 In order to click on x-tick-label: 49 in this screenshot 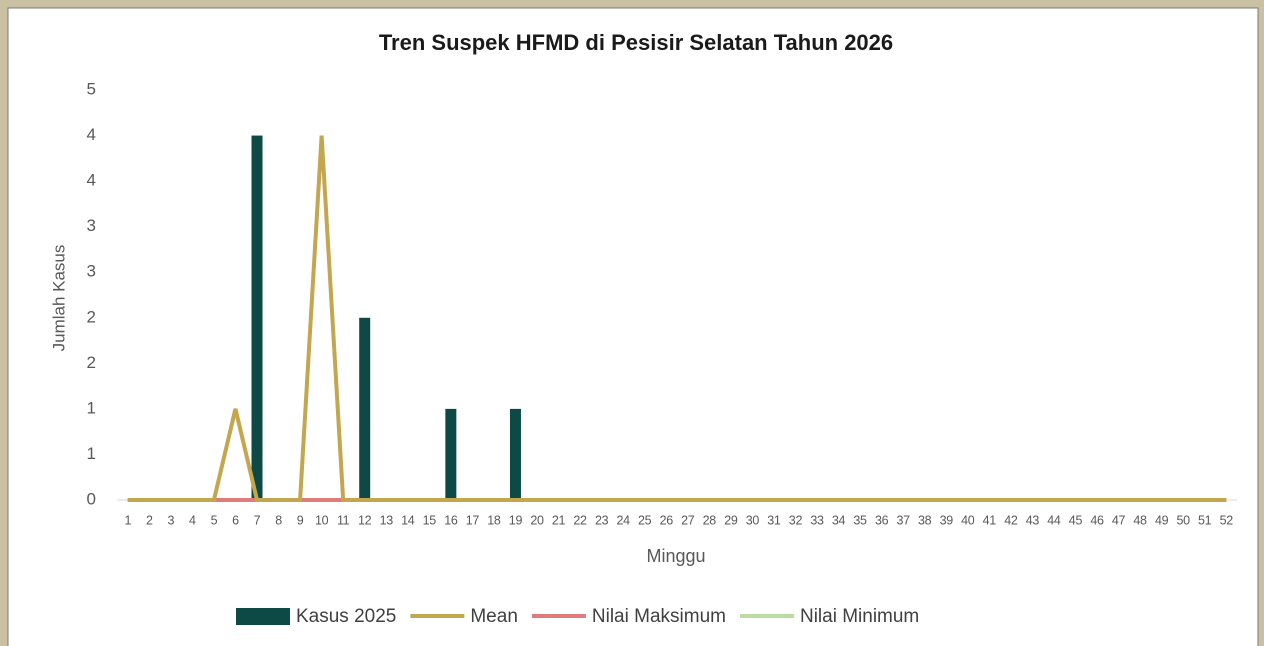, I will do `click(1162, 520)`.